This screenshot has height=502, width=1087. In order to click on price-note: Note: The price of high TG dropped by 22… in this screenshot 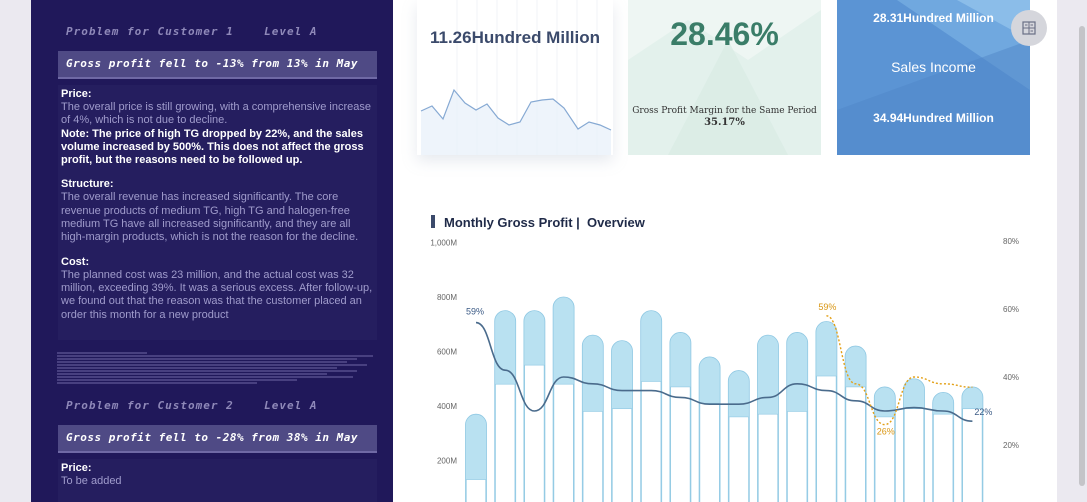, I will do `click(212, 147)`.